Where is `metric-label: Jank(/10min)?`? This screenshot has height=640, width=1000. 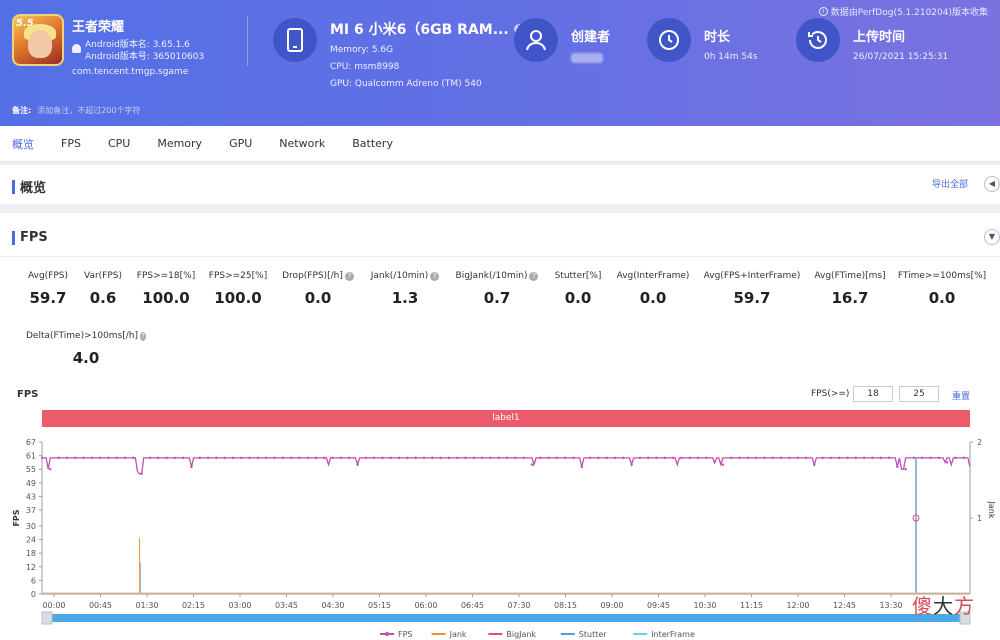 metric-label: Jank(/10min)? is located at coordinates (405, 276).